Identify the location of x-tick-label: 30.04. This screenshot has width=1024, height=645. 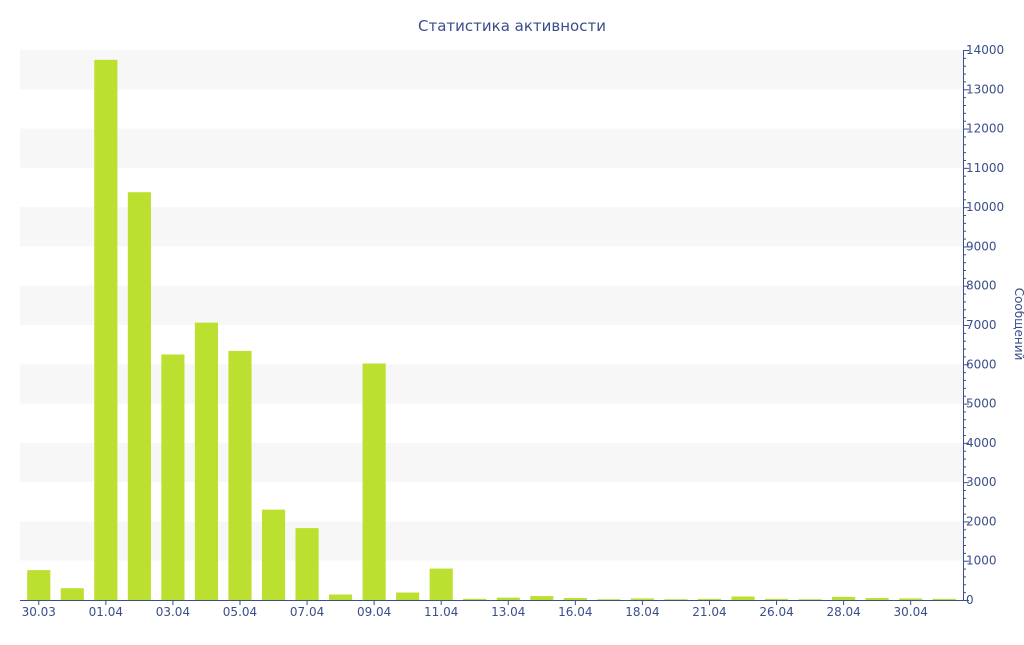
(911, 612).